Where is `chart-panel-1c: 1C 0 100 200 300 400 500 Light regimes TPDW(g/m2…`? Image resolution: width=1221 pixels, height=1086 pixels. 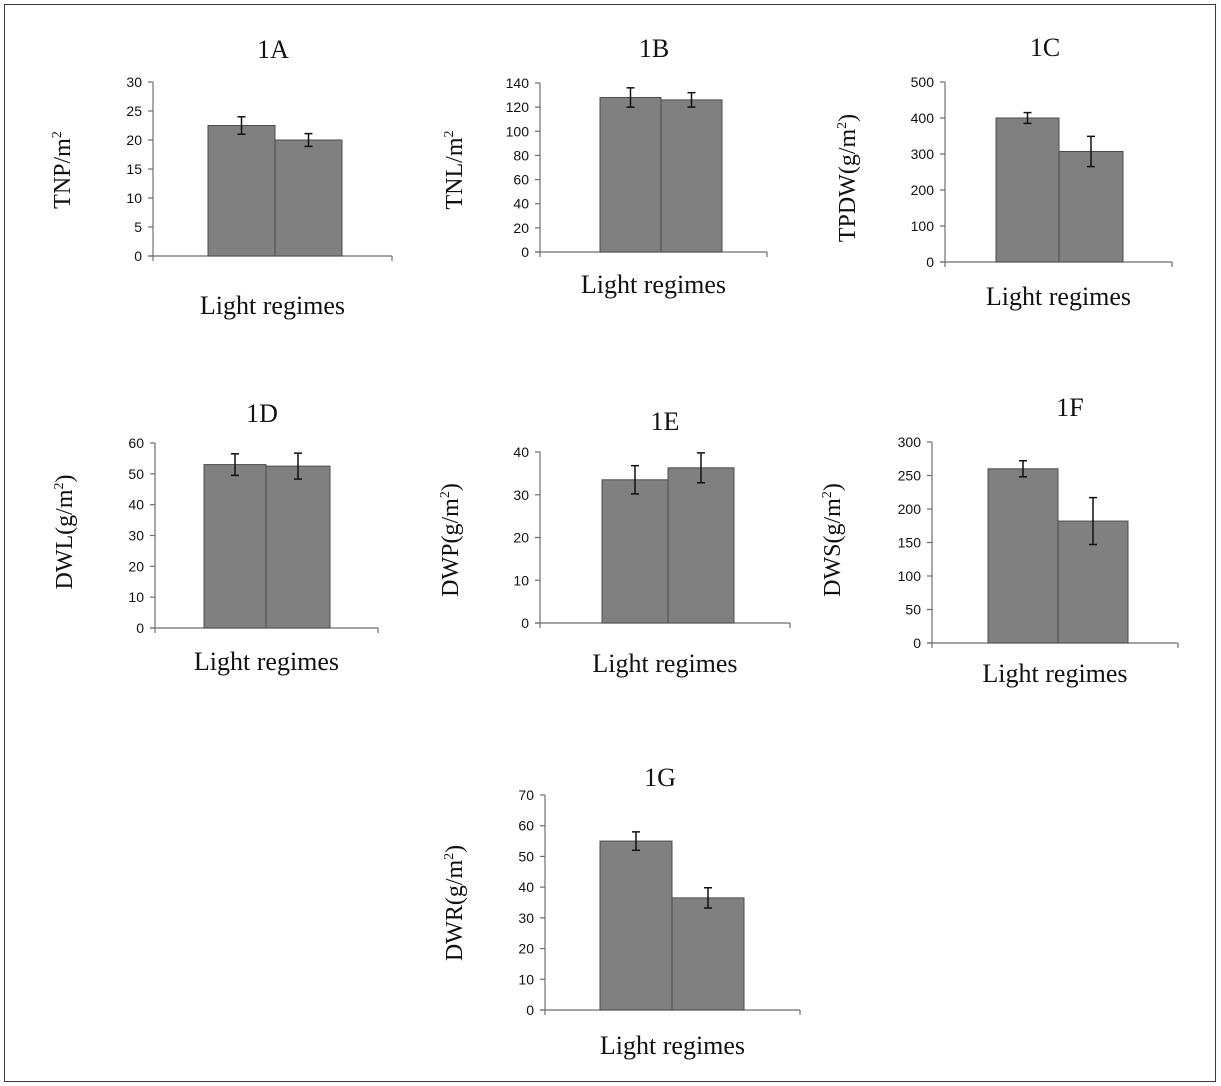 chart-panel-1c: 1C 0 100 200 300 400 500 Light regimes TPDW(g/m2… is located at coordinates (1004, 172).